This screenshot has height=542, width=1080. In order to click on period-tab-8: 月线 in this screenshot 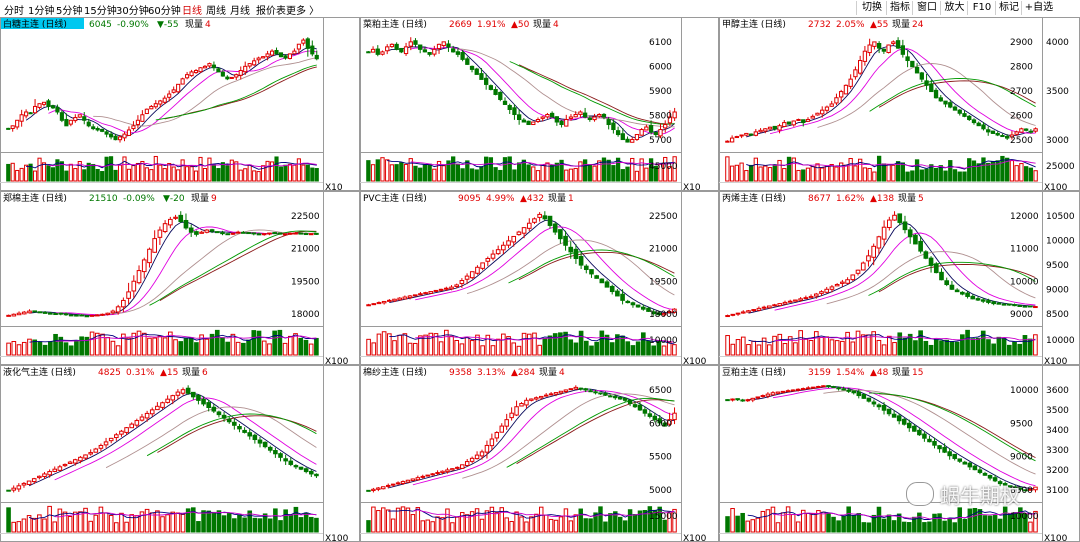, I will do `click(240, 11)`.